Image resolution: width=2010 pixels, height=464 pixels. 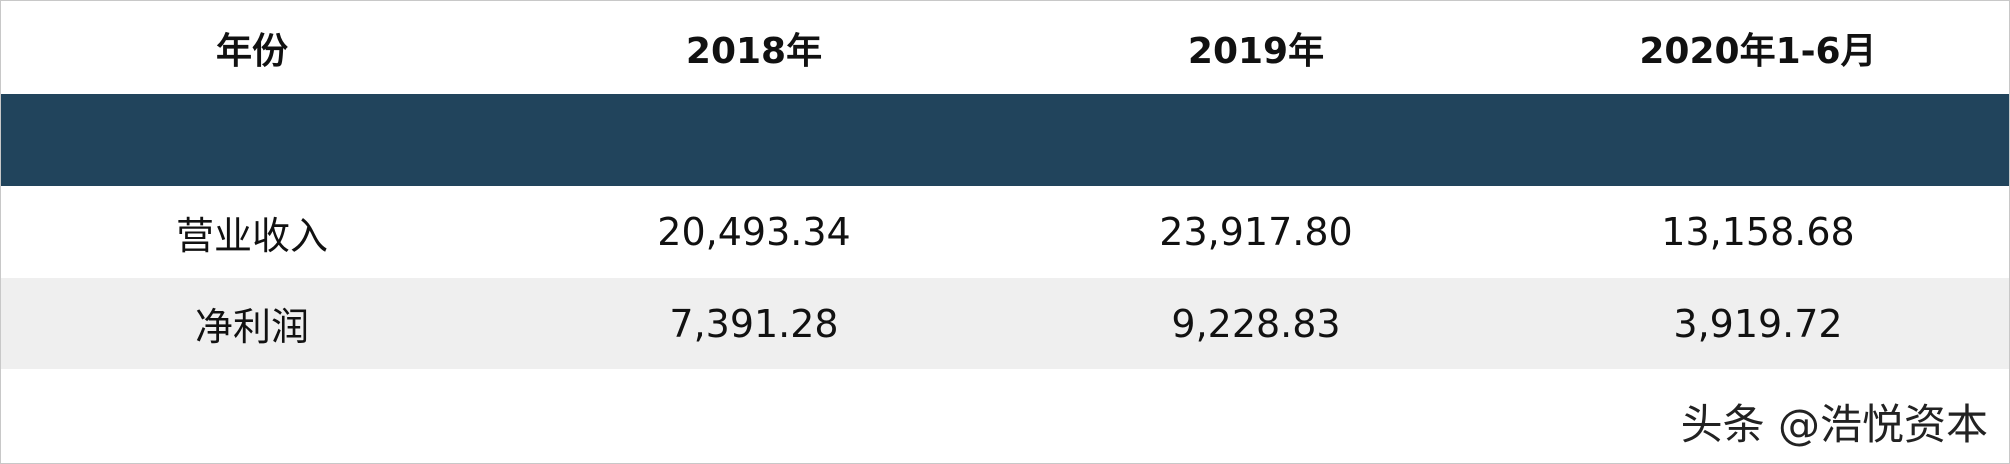 I want to click on value-cell: 9,228.83, so click(x=1256, y=323).